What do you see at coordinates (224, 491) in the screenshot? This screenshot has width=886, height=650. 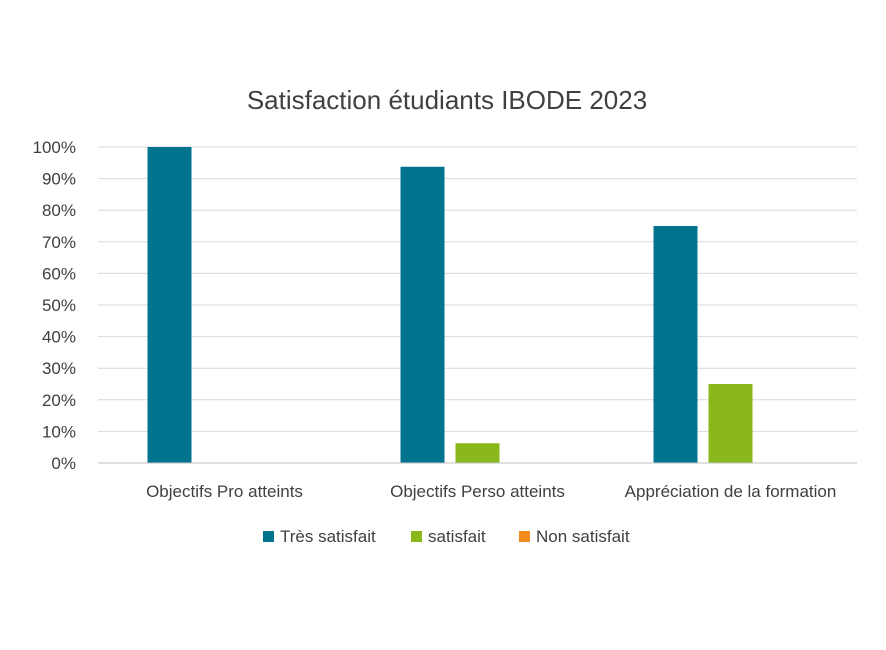 I see `x-category-label: Objectifs Pro atteints` at bounding box center [224, 491].